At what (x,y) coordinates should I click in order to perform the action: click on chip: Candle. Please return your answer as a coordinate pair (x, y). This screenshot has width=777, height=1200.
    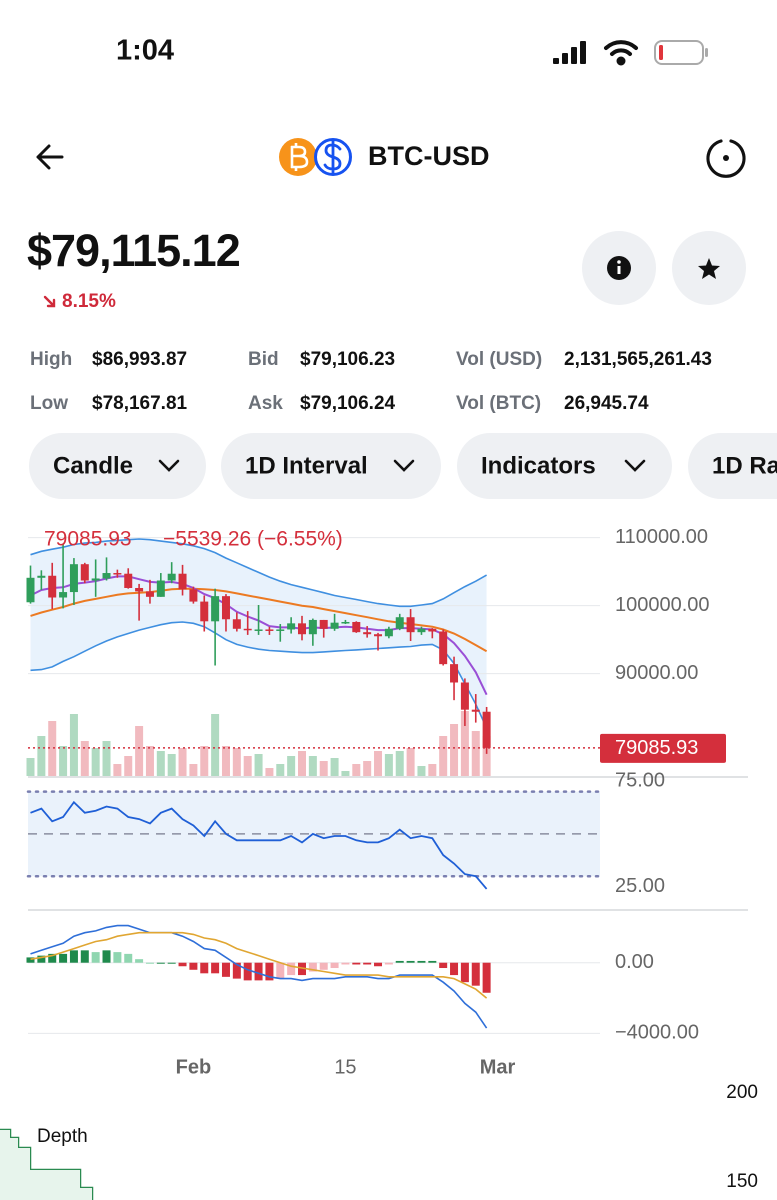
    Looking at the image, I should click on (117, 466).